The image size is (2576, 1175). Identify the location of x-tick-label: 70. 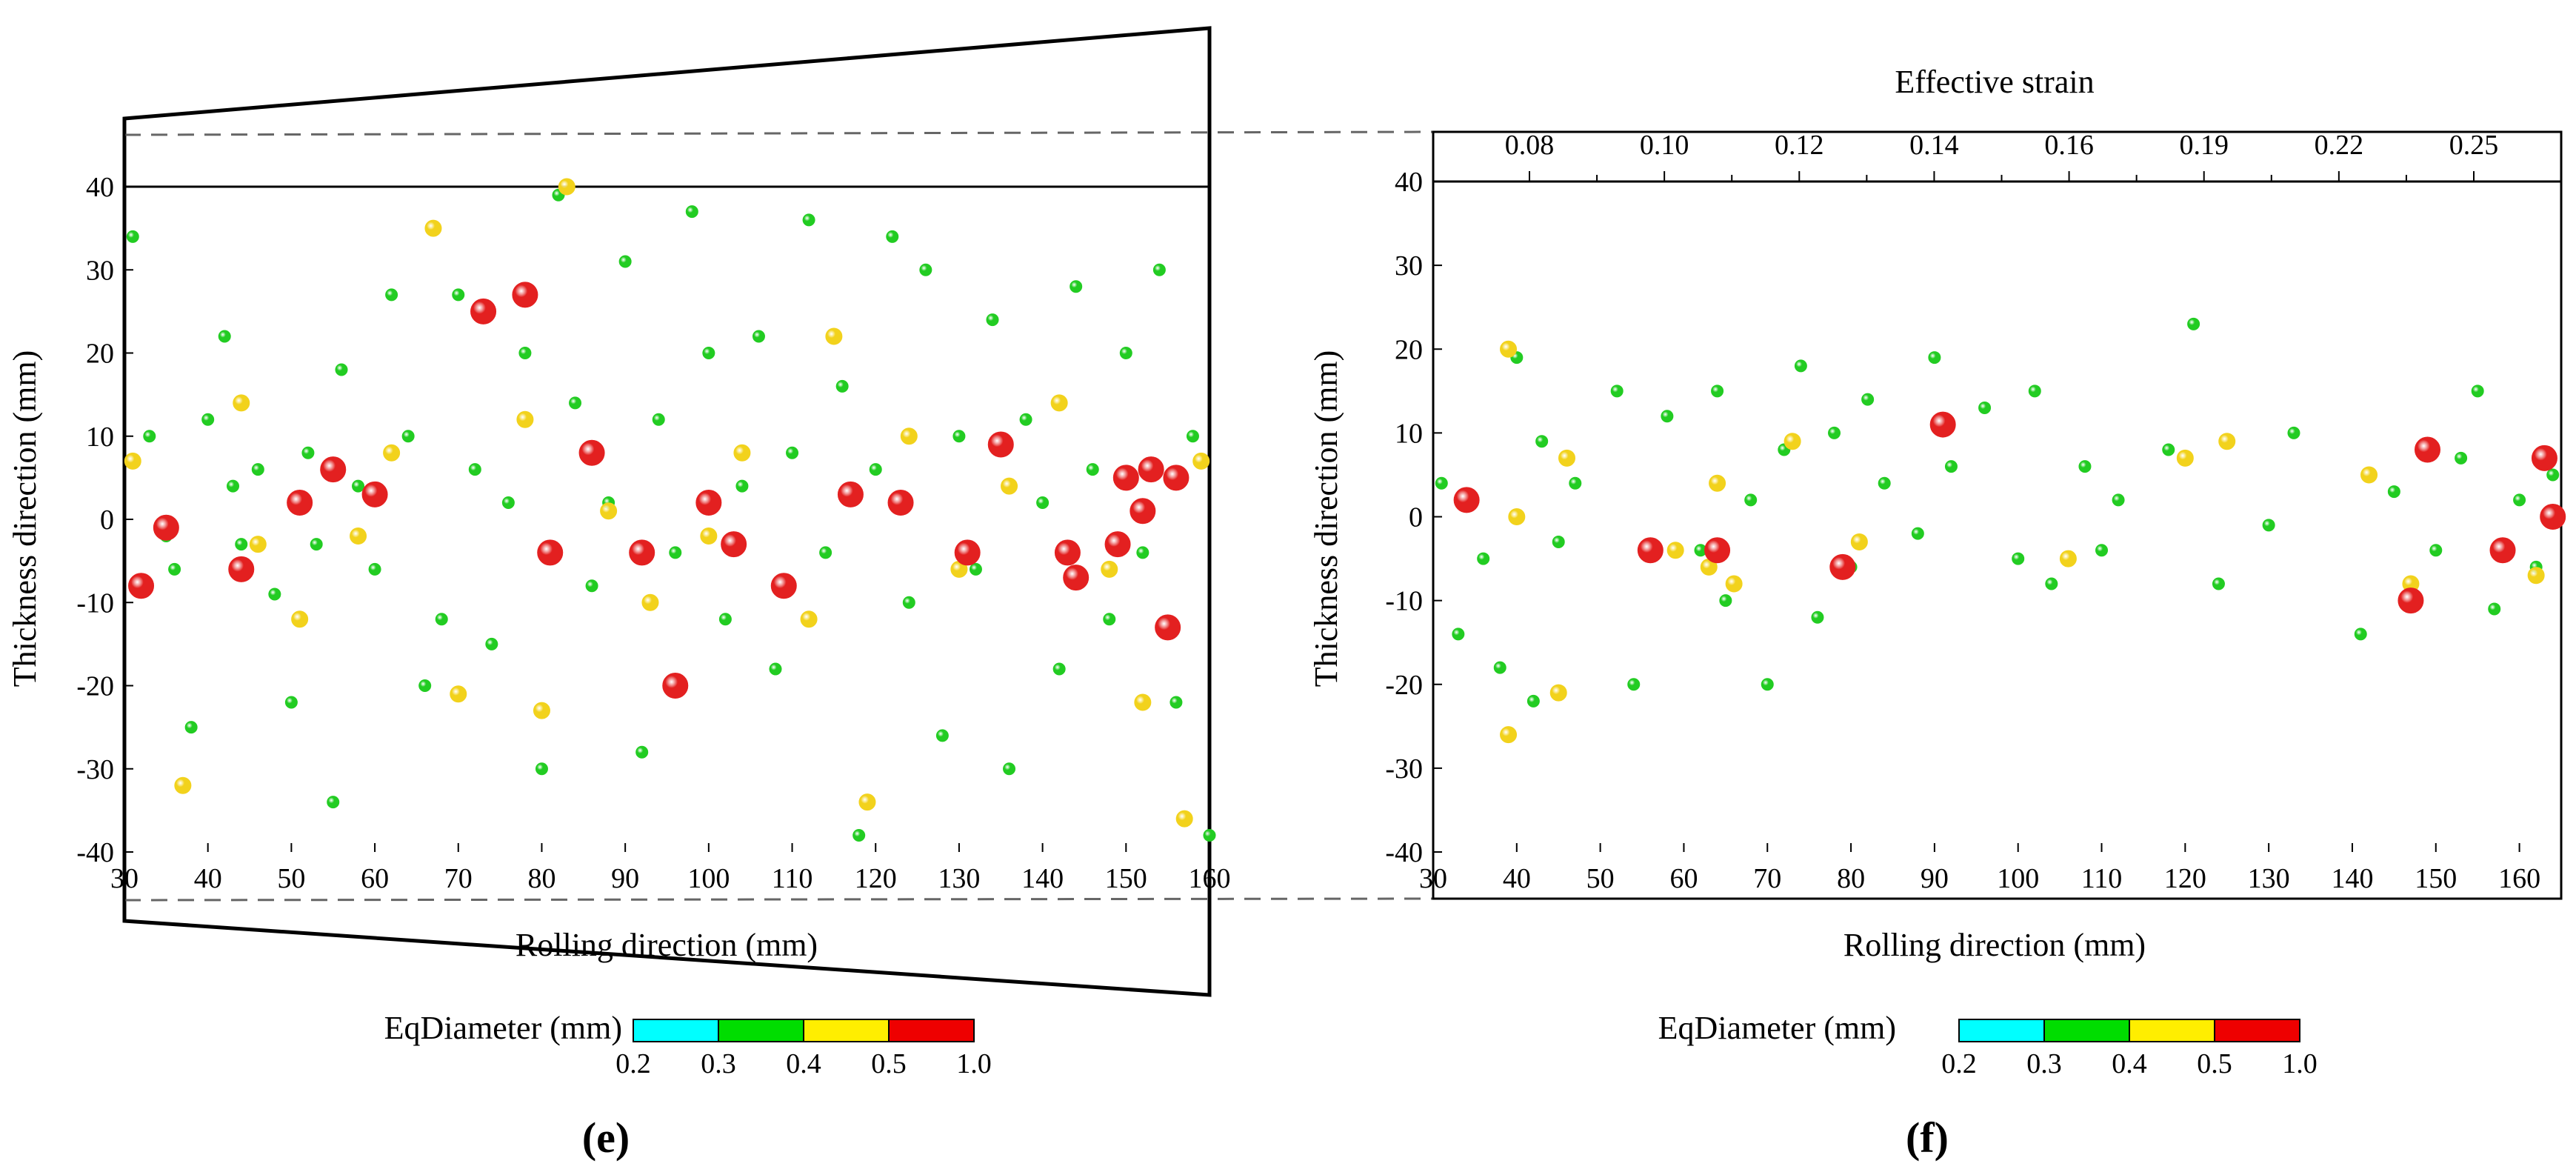
(458, 879).